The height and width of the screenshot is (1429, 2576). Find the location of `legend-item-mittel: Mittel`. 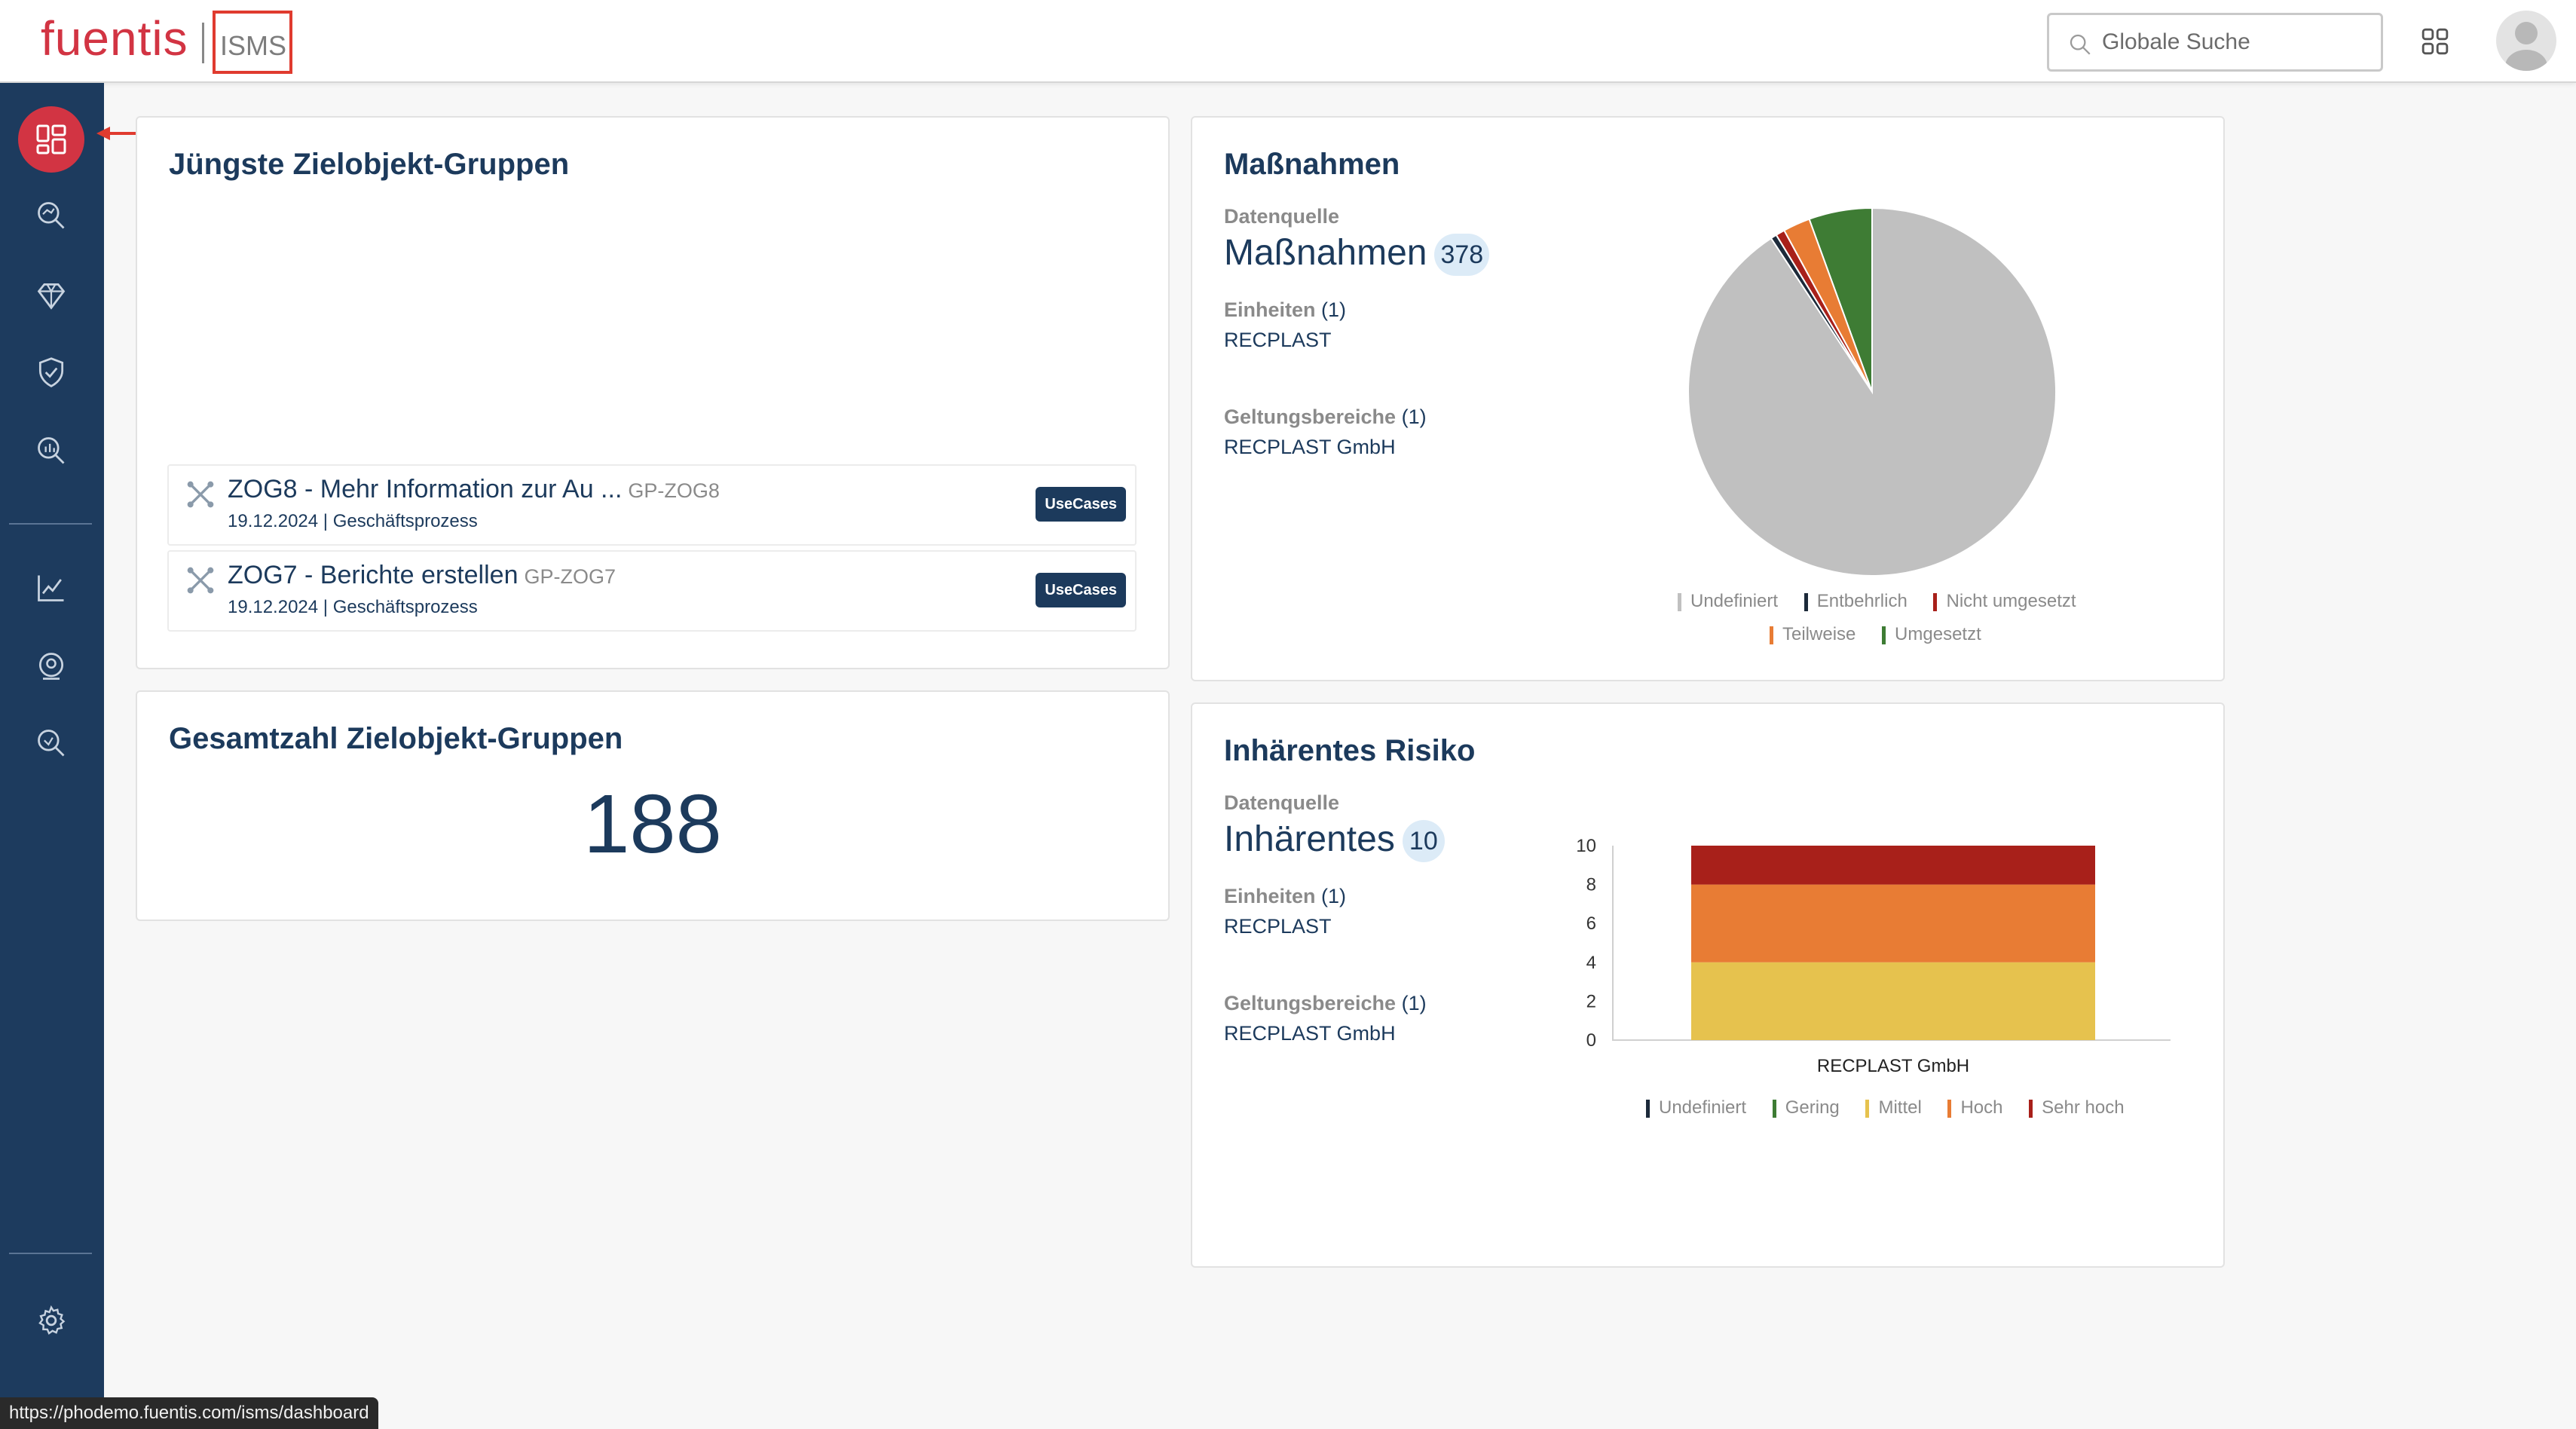

legend-item-mittel: Mittel is located at coordinates (1894, 1107).